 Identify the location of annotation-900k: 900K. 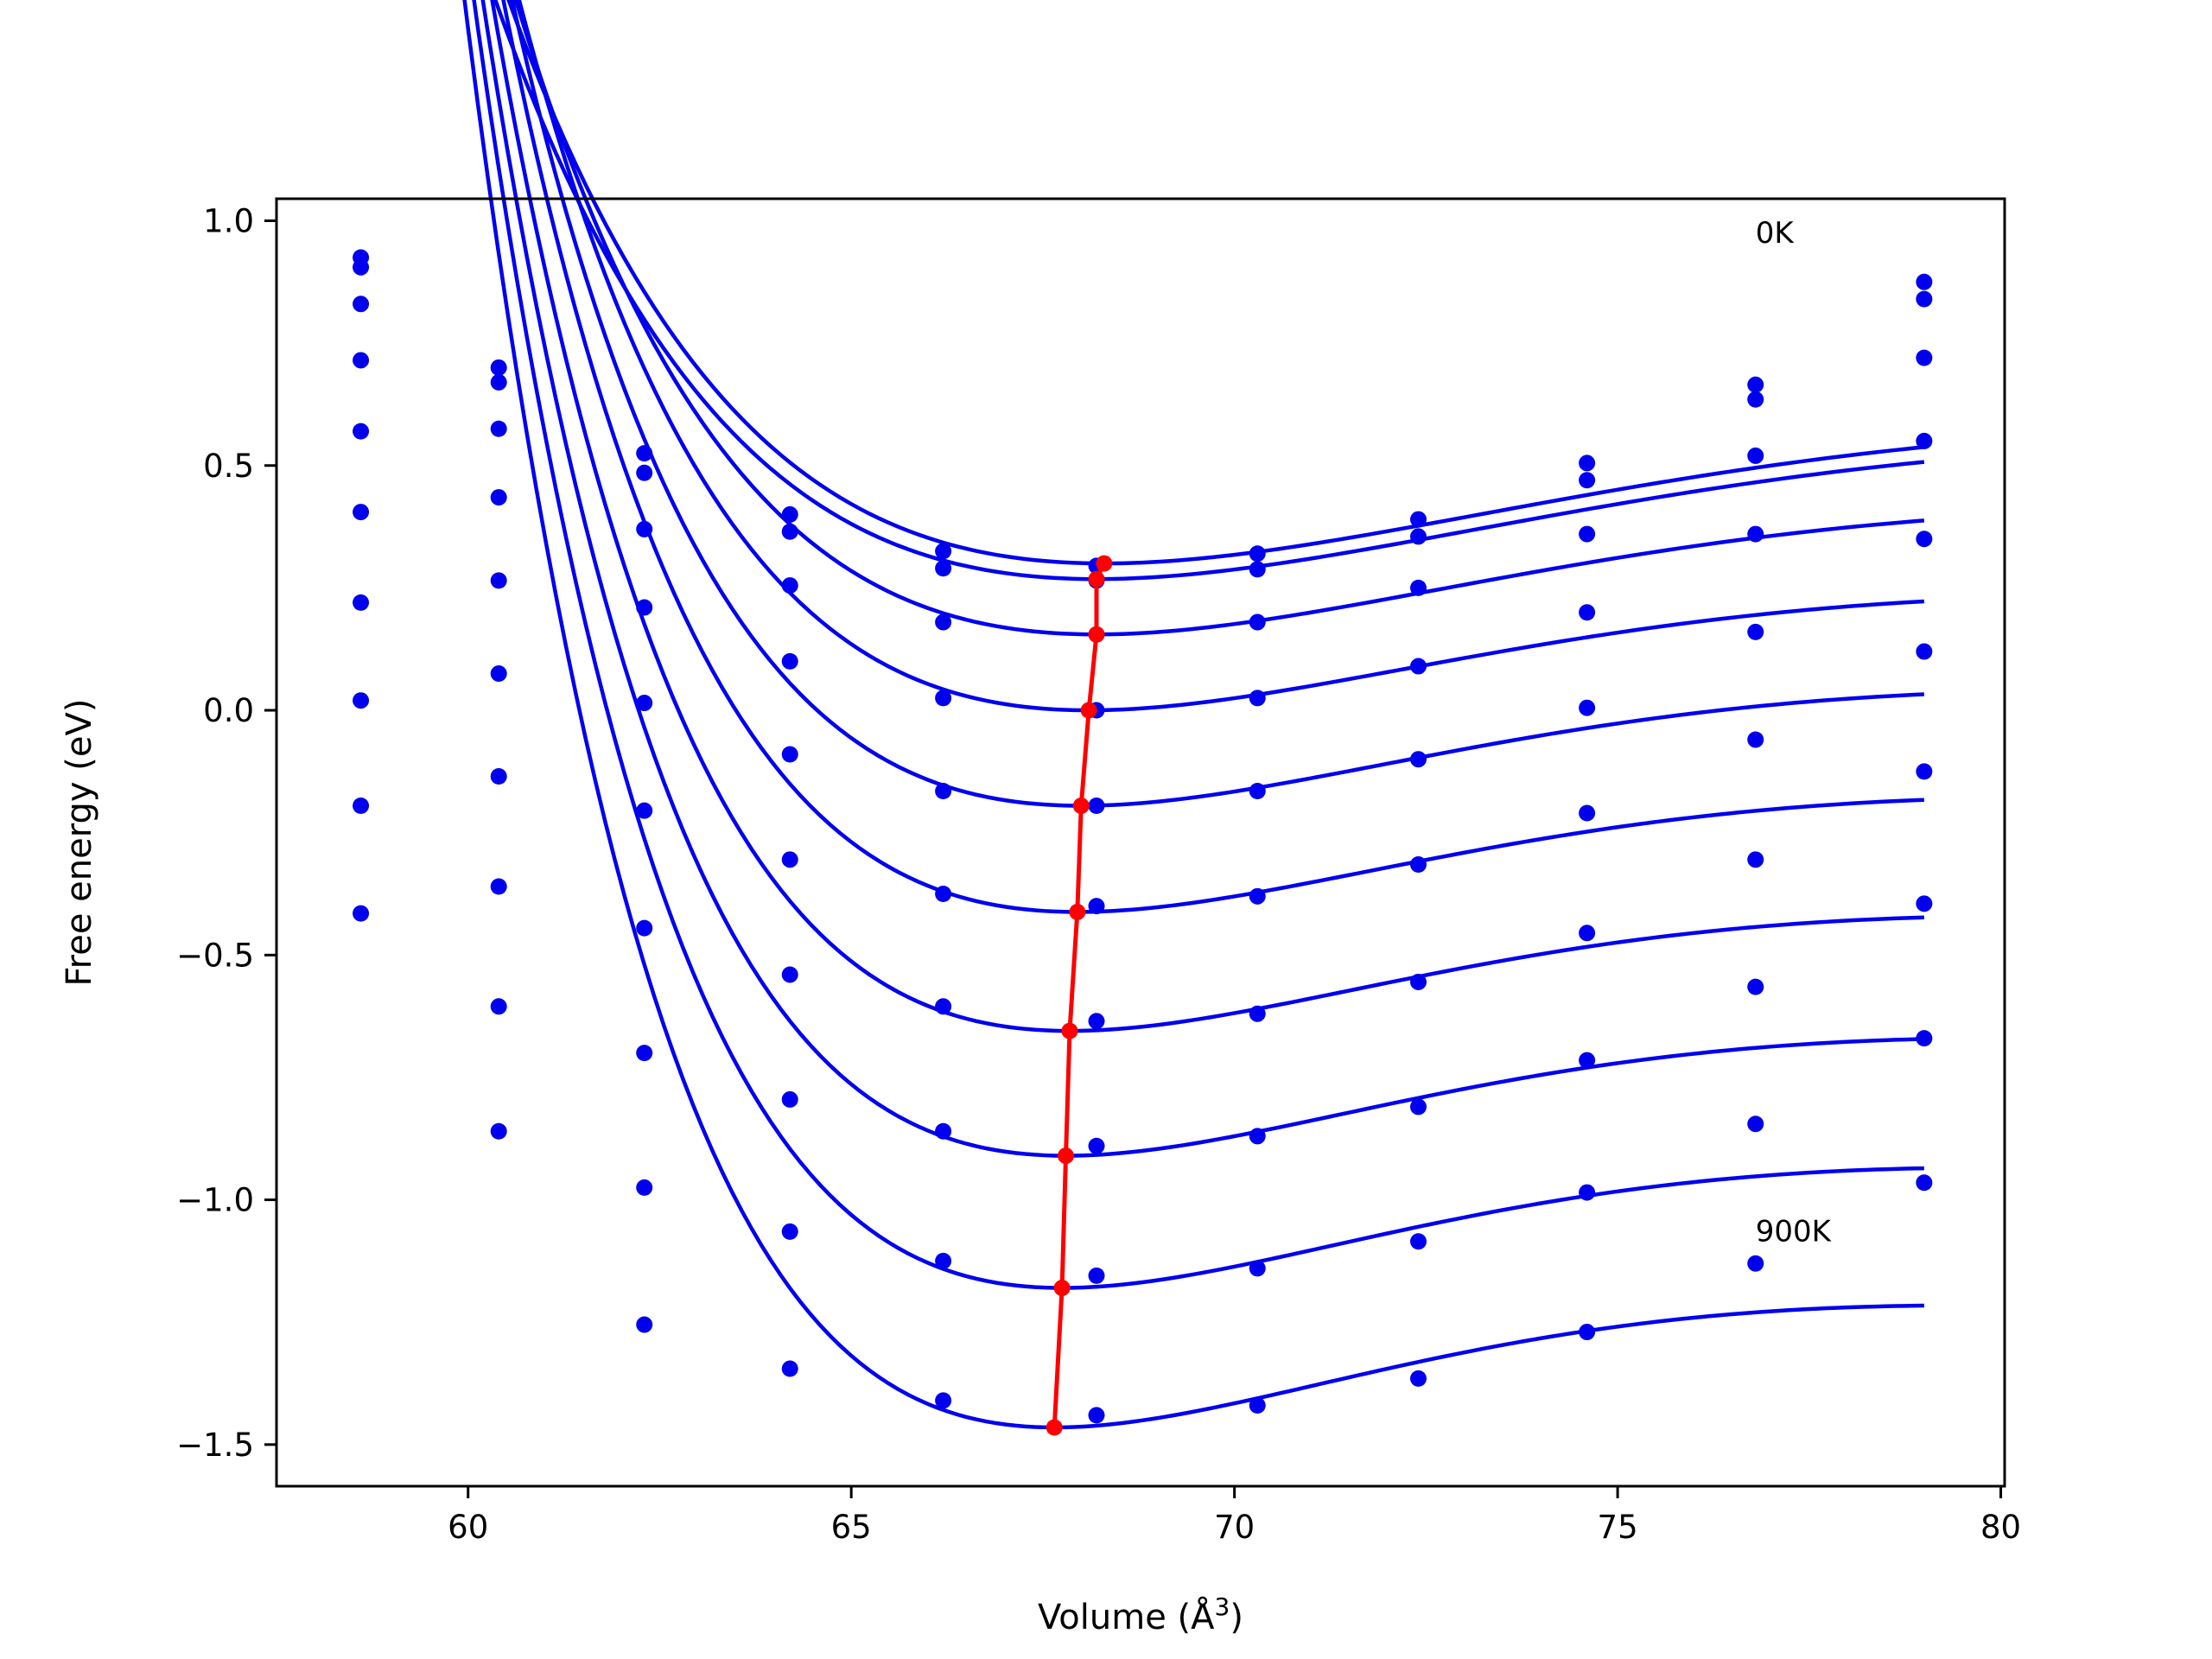
(1794, 1232).